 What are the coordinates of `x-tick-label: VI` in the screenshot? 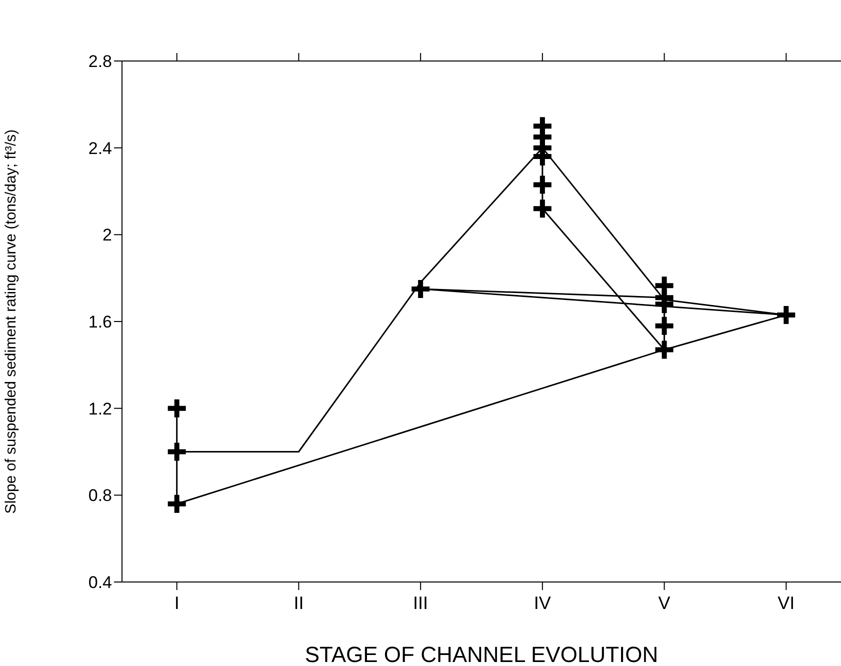 It's located at (786, 602).